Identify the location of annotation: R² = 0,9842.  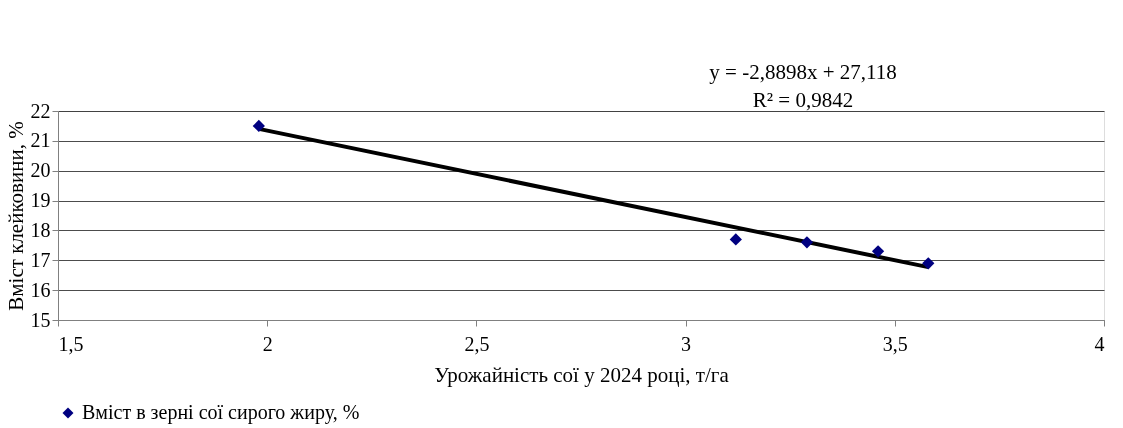
(803, 100).